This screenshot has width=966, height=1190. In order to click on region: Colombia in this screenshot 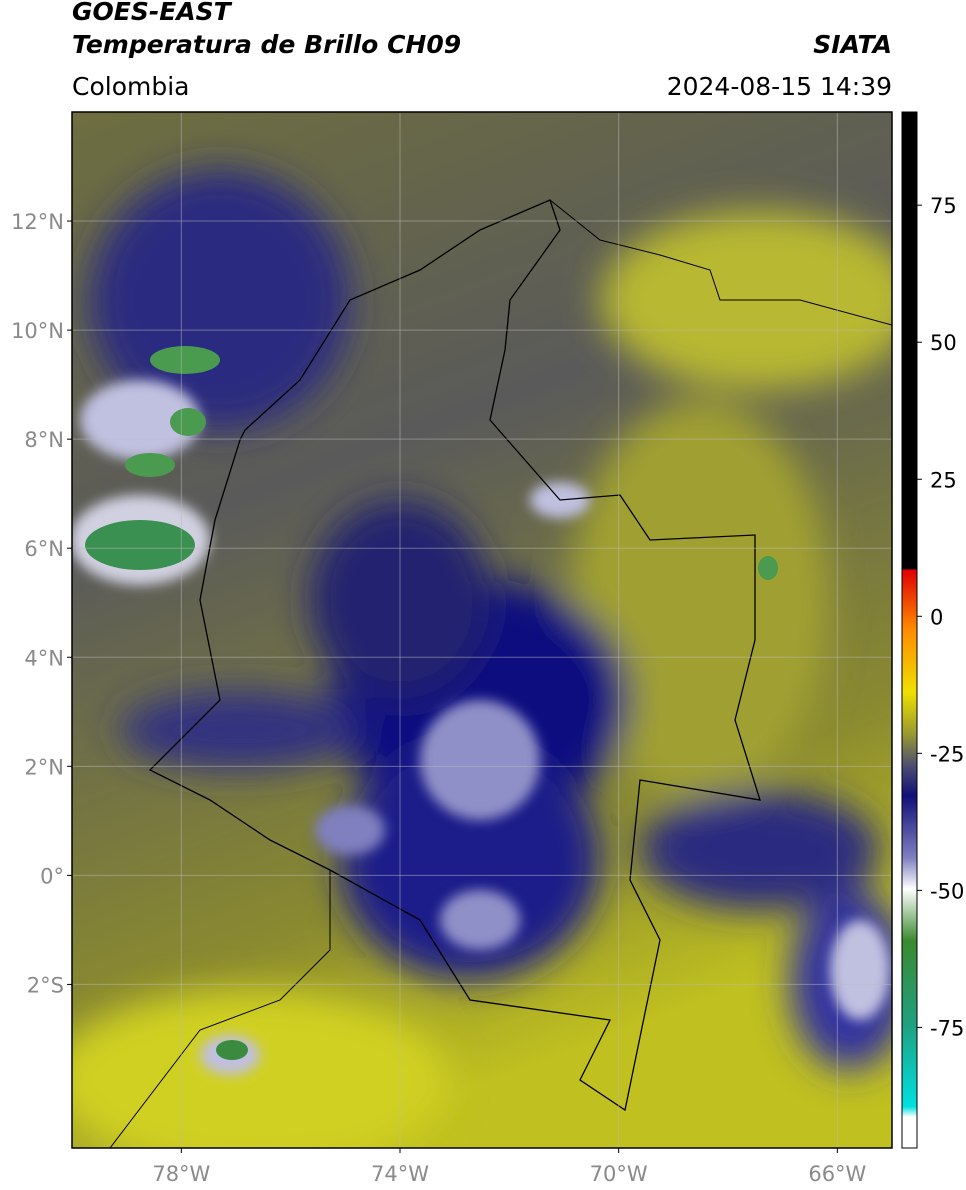, I will do `click(130, 86)`.